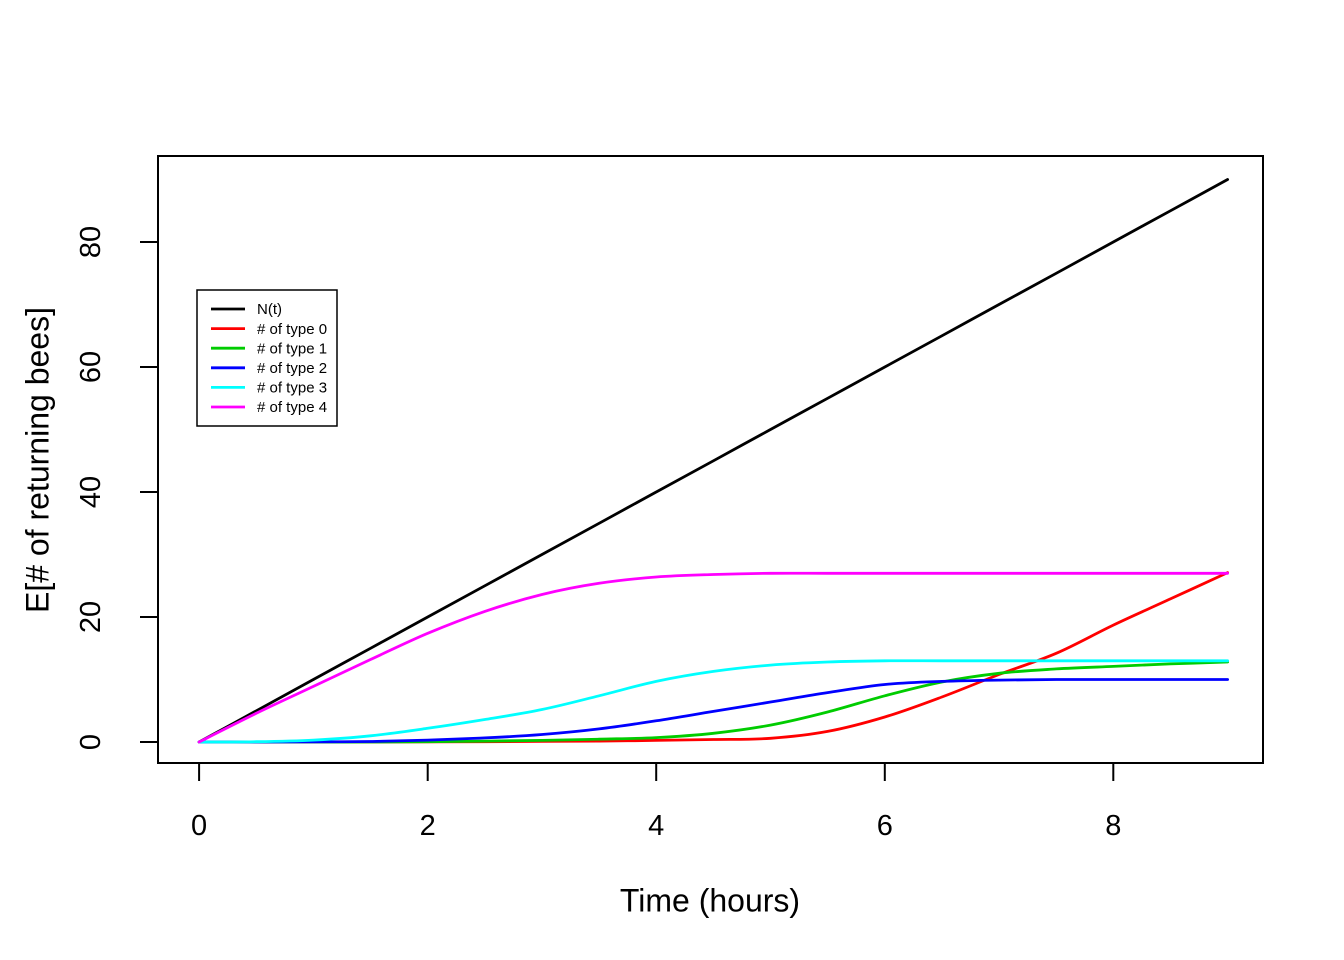 This screenshot has width=1344, height=960. Describe the element at coordinates (292, 407) in the screenshot. I see `legend-label-5: # of type 4` at that location.